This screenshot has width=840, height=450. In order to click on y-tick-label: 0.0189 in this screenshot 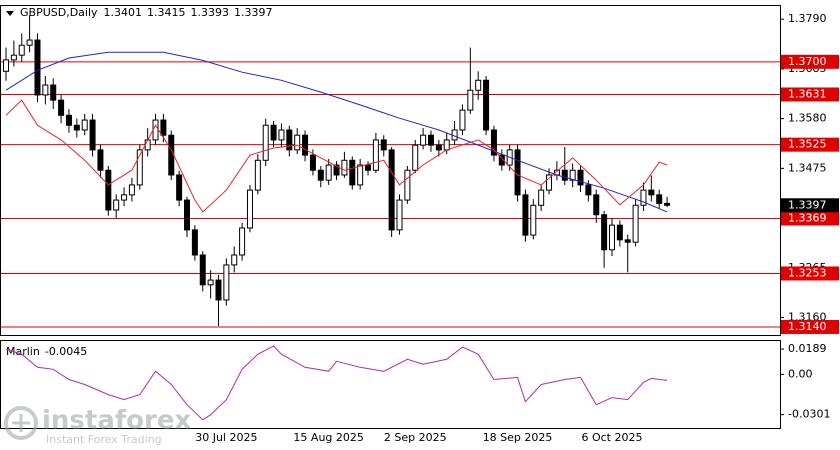, I will do `click(807, 348)`.